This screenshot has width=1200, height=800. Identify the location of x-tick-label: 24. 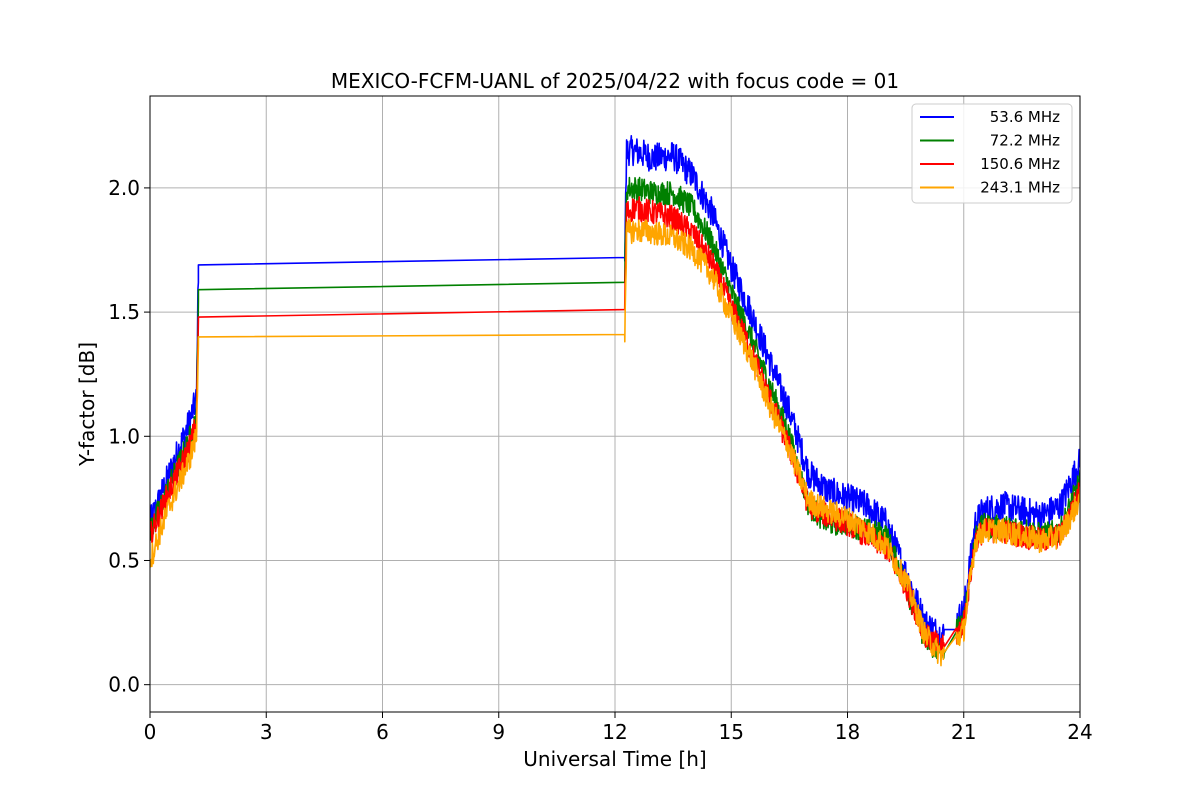
(1079, 732).